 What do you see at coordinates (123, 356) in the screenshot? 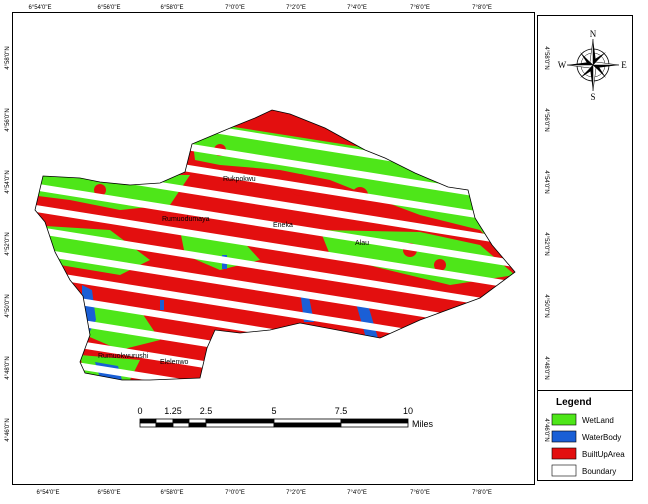
I see `town-label: Rumuokwurushi` at bounding box center [123, 356].